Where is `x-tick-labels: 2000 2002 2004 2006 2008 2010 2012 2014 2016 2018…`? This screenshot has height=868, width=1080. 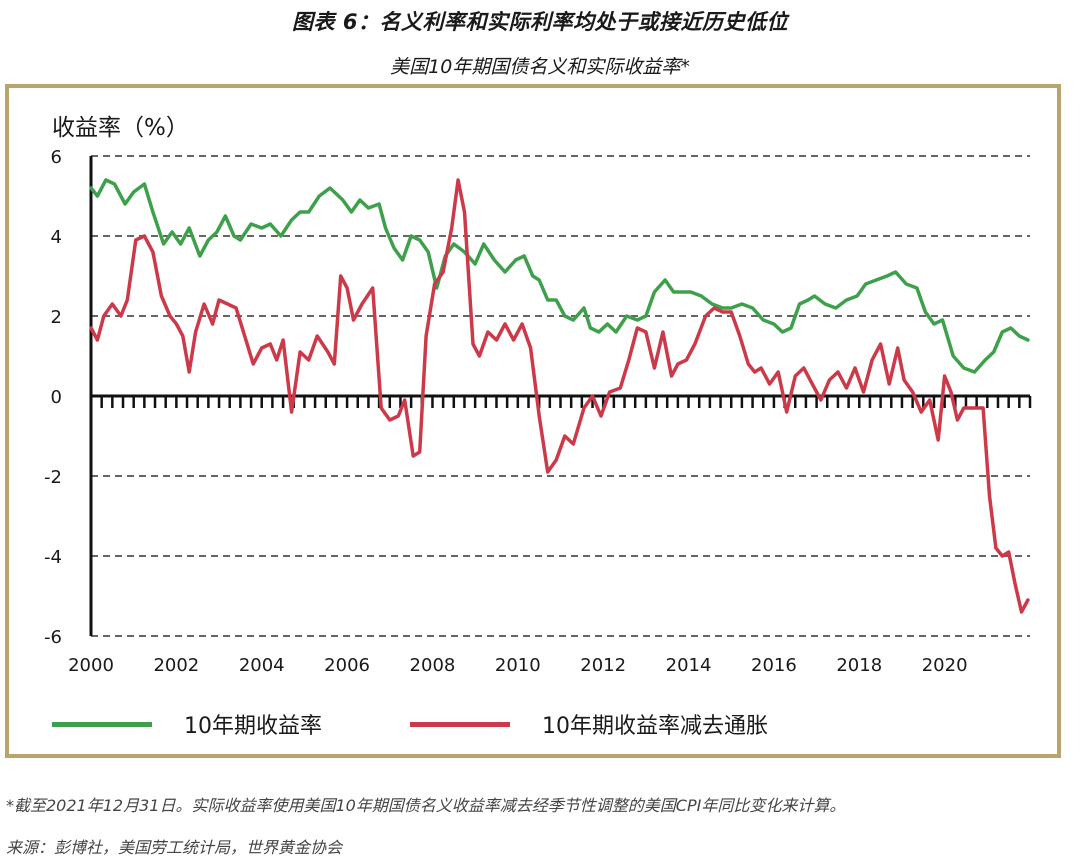
x-tick-labels: 2000 2002 2004 2006 2008 2010 2012 2014 2016 2018… is located at coordinates (517, 665).